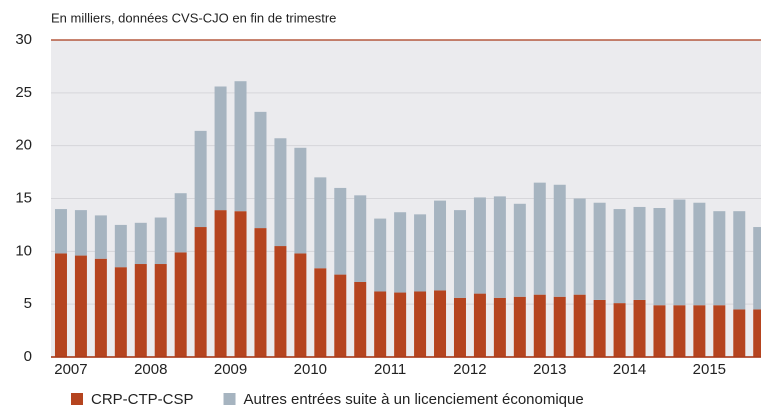  Describe the element at coordinates (629, 369) in the screenshot. I see `x-tick-label: 2014` at that location.